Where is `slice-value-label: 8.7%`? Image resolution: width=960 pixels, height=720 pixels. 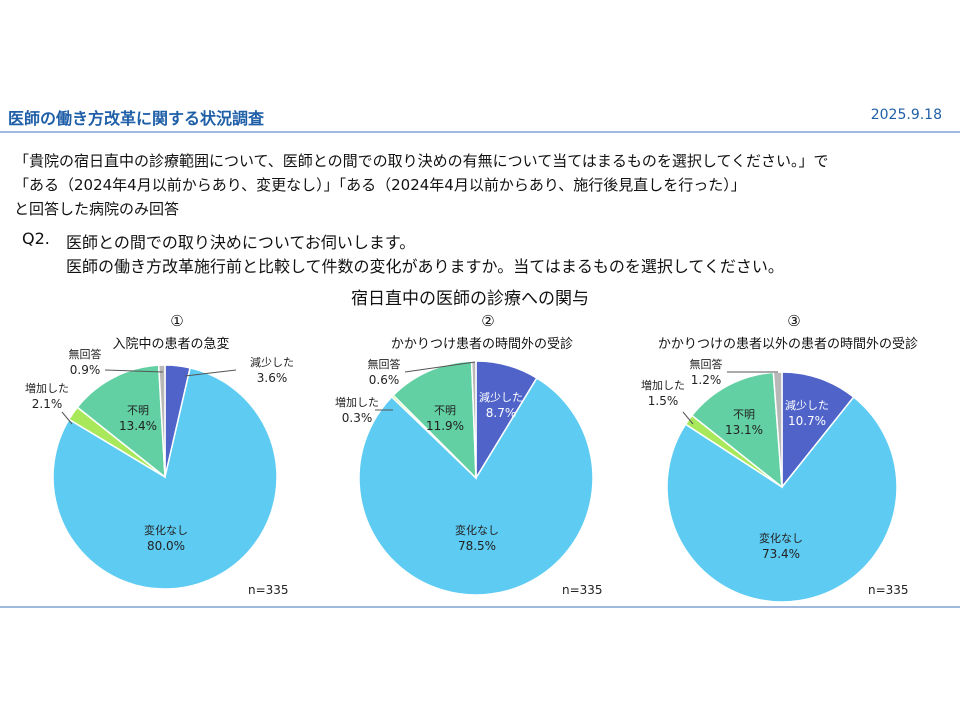
slice-value-label: 8.7% is located at coordinates (501, 413).